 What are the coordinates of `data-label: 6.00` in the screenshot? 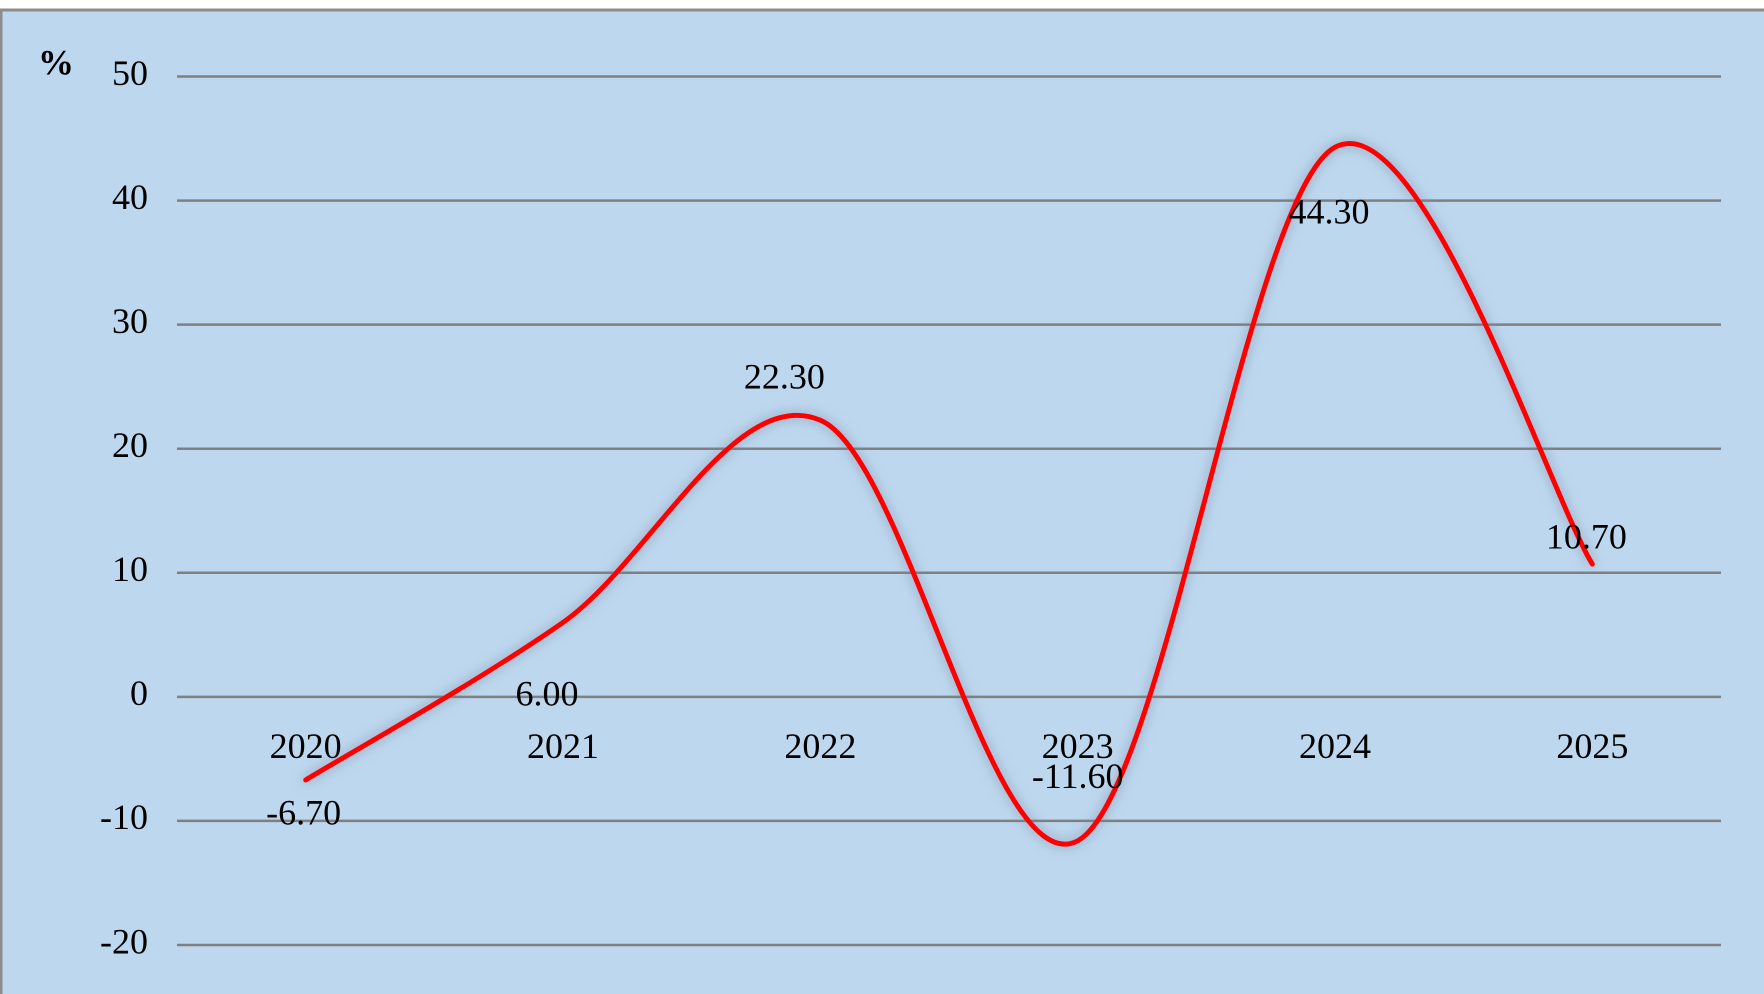 It's located at (547, 694).